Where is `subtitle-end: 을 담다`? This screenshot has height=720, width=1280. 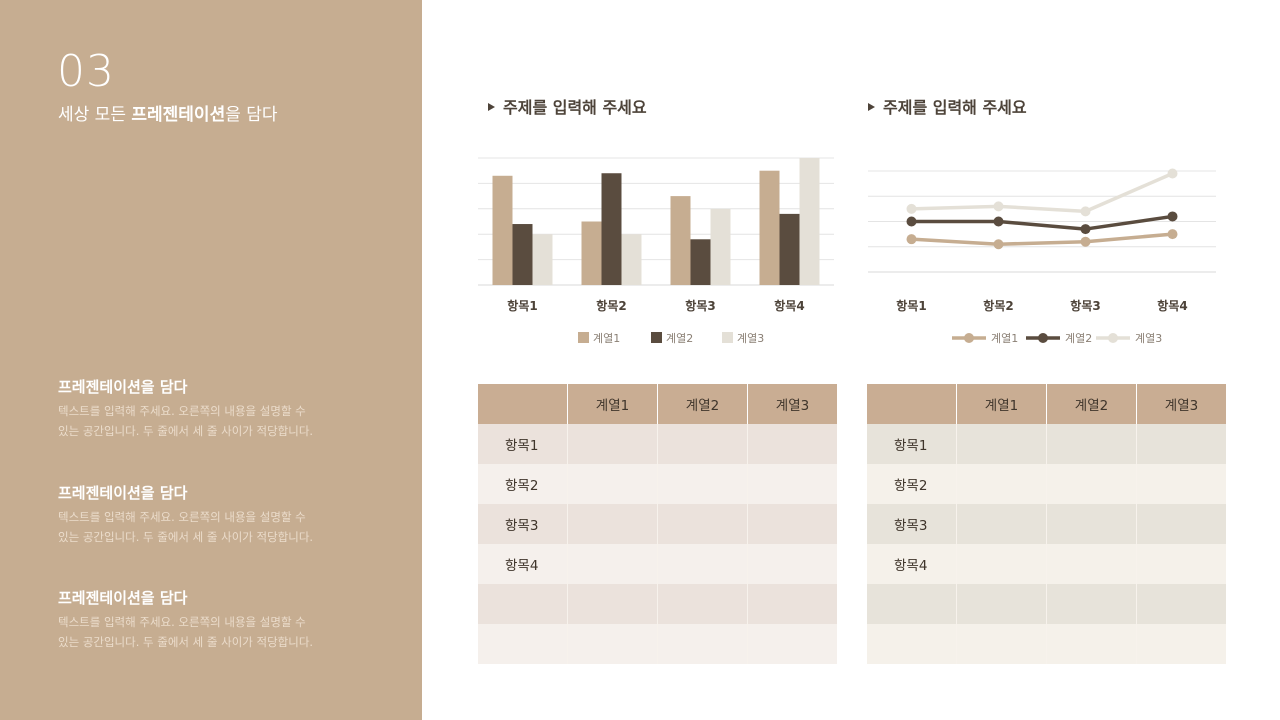 subtitle-end: 을 담다 is located at coordinates (251, 115).